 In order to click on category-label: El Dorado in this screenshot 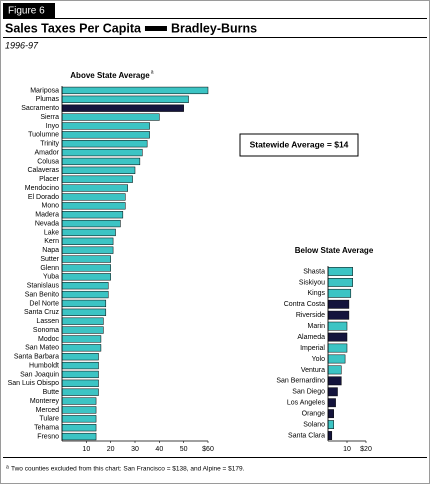, I will do `click(43, 197)`.